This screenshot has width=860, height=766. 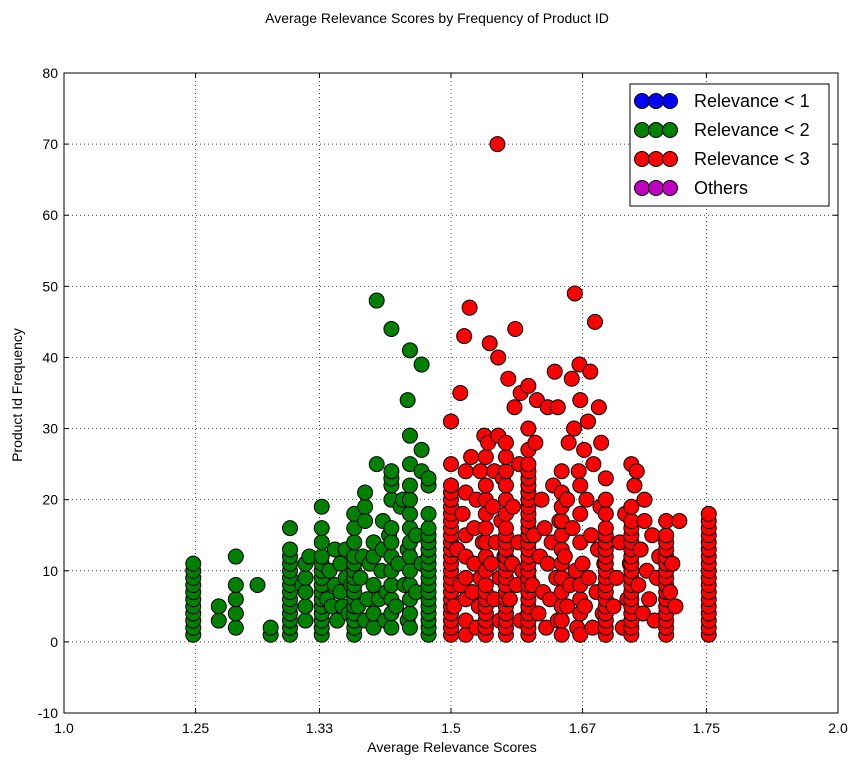 What do you see at coordinates (50, 144) in the screenshot?
I see `y-tick-label: 70` at bounding box center [50, 144].